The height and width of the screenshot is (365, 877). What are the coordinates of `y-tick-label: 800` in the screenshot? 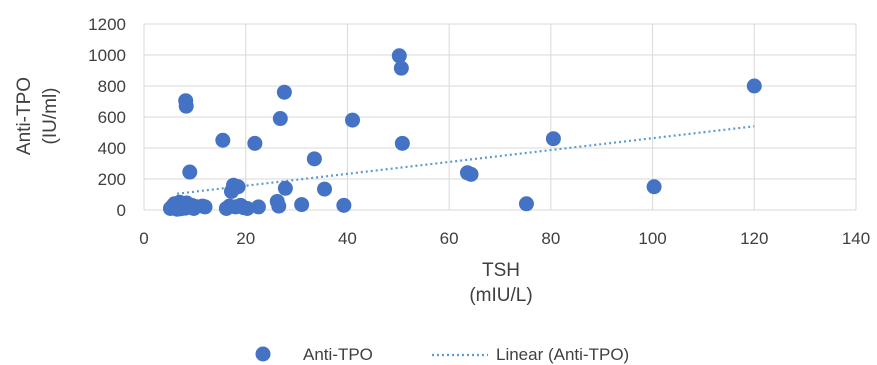 It's located at (112, 86).